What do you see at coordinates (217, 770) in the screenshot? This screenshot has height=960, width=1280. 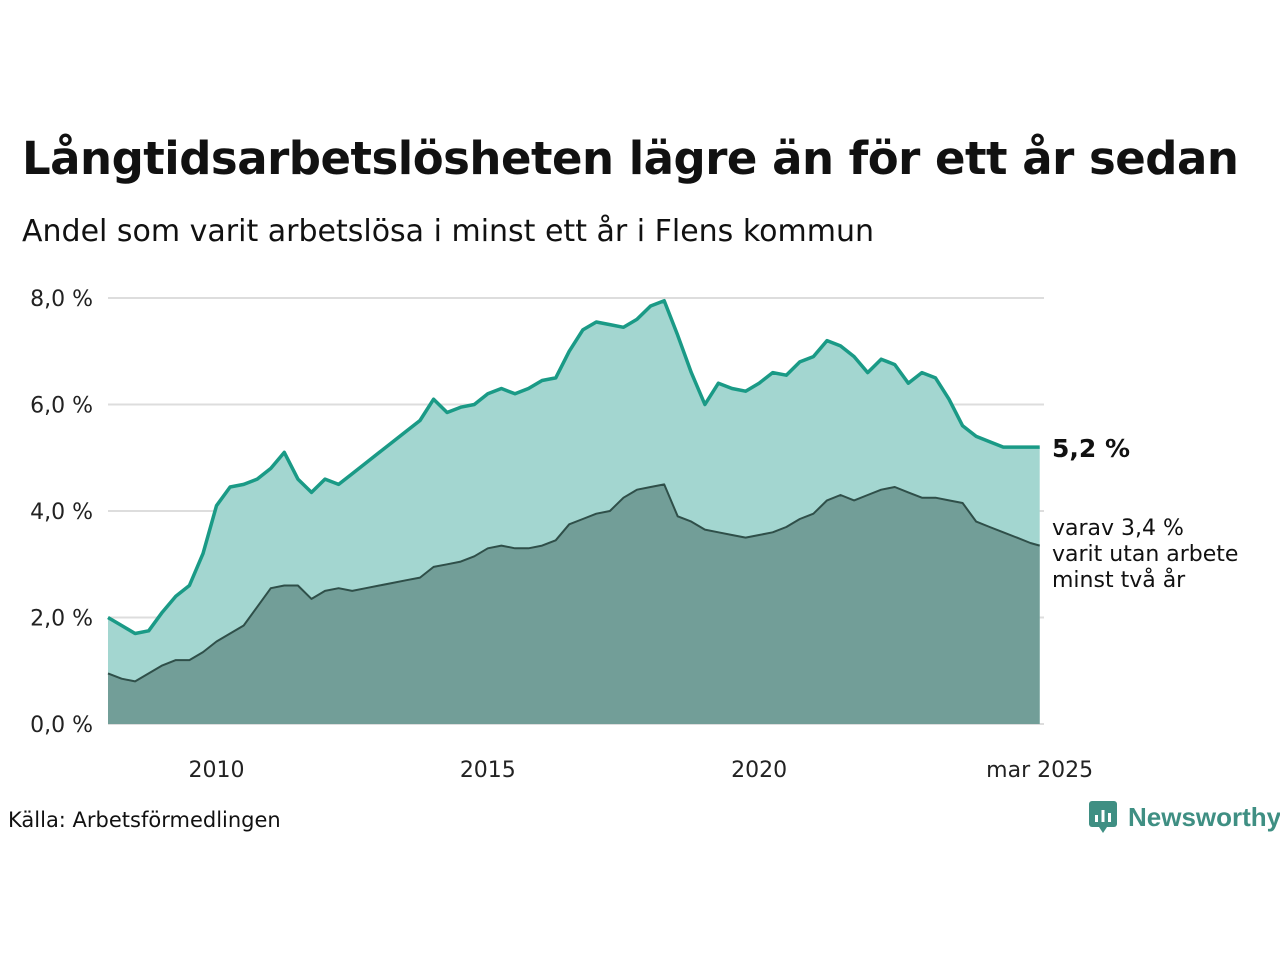 I see `x-tick-label: 2010` at bounding box center [217, 770].